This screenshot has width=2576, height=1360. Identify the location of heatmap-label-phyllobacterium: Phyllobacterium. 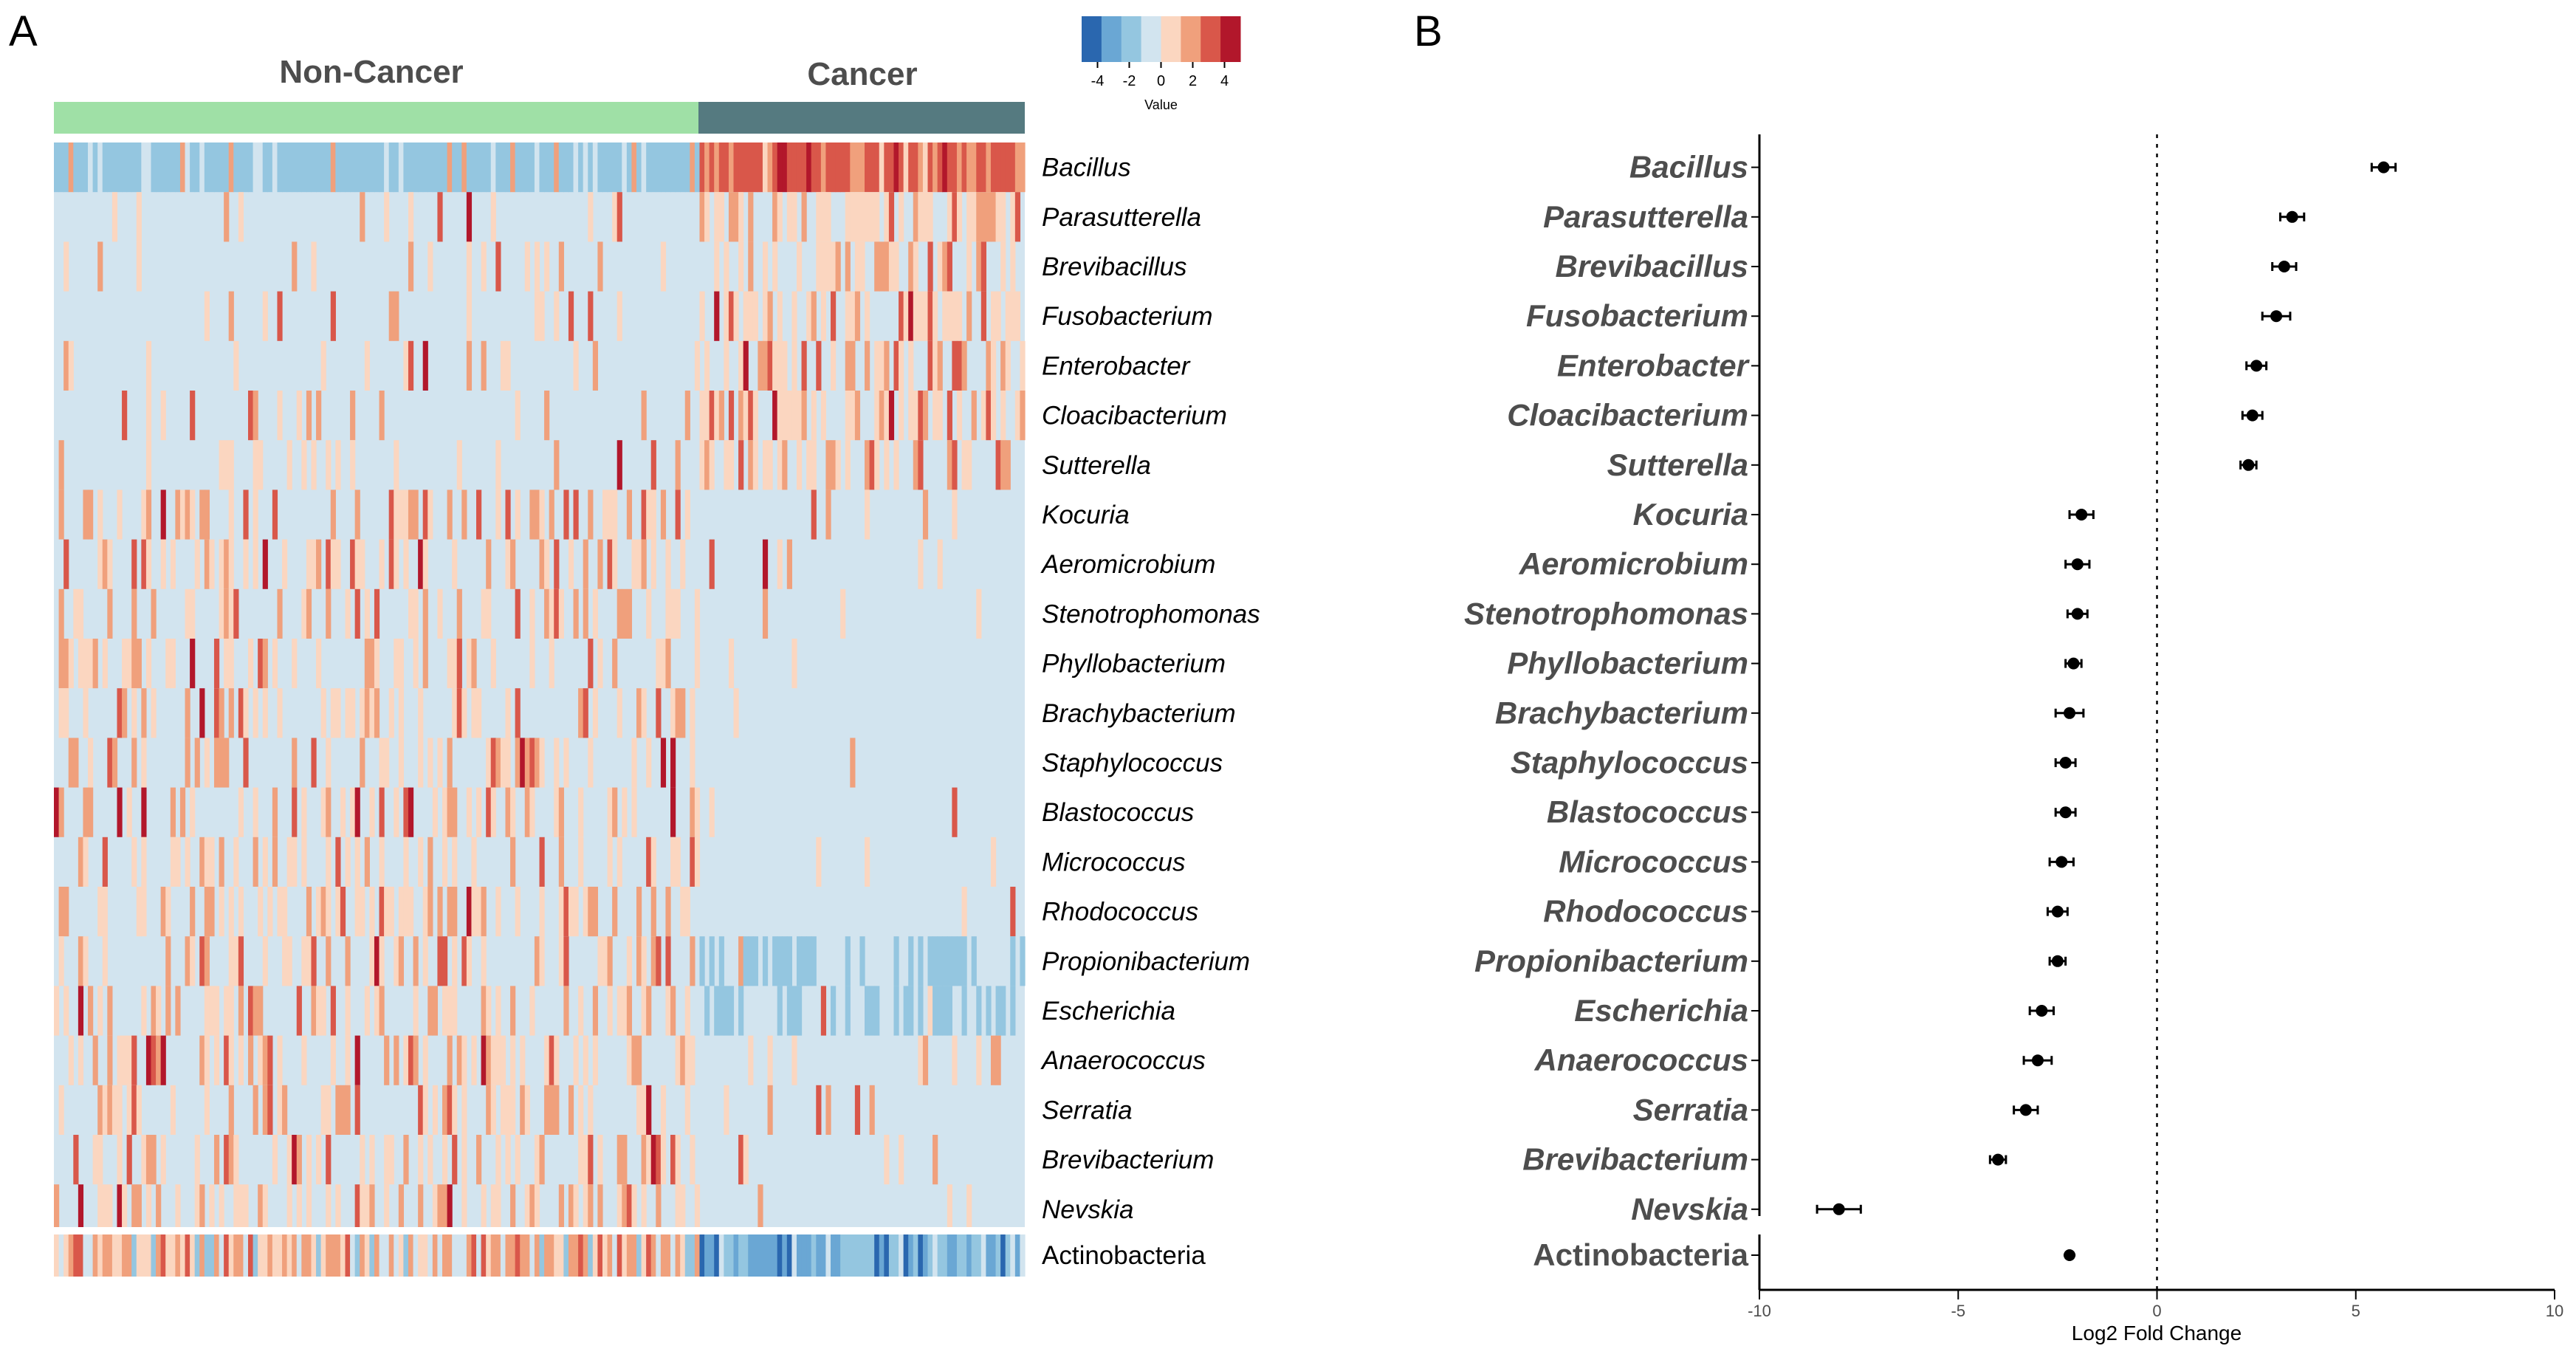
(1134, 664).